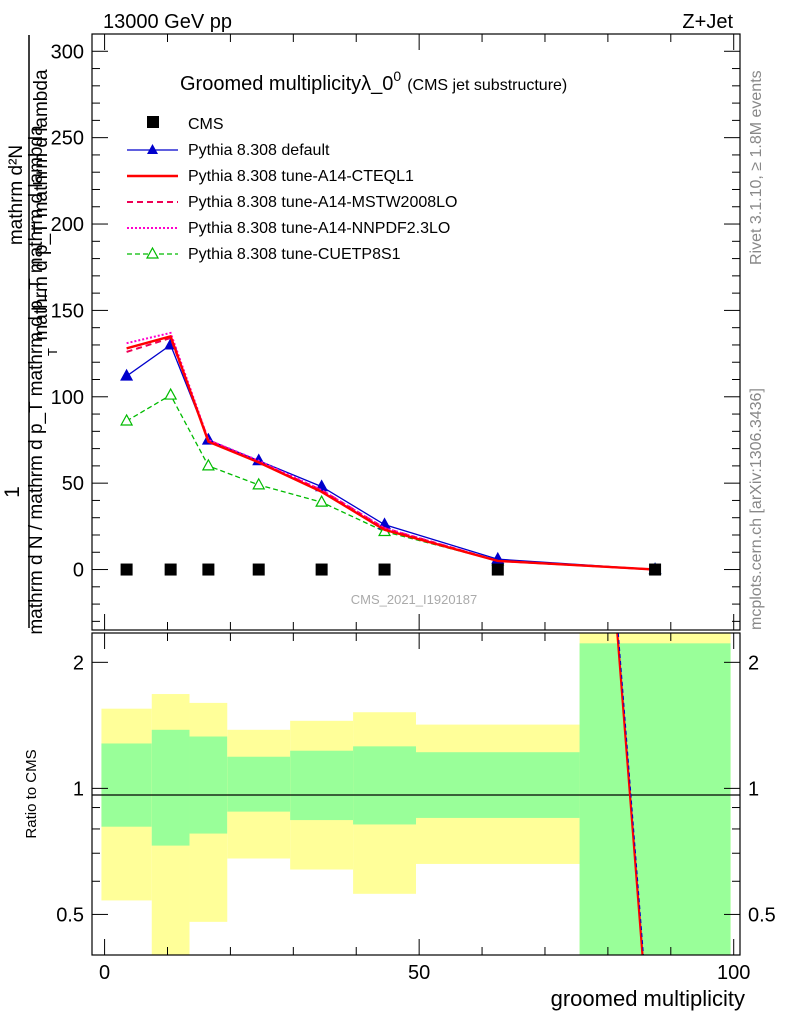 This screenshot has height=1024, width=786. What do you see at coordinates (41, 204) in the screenshot?
I see `ylabel-mid: mathrm d p_T mathrm d lambda` at bounding box center [41, 204].